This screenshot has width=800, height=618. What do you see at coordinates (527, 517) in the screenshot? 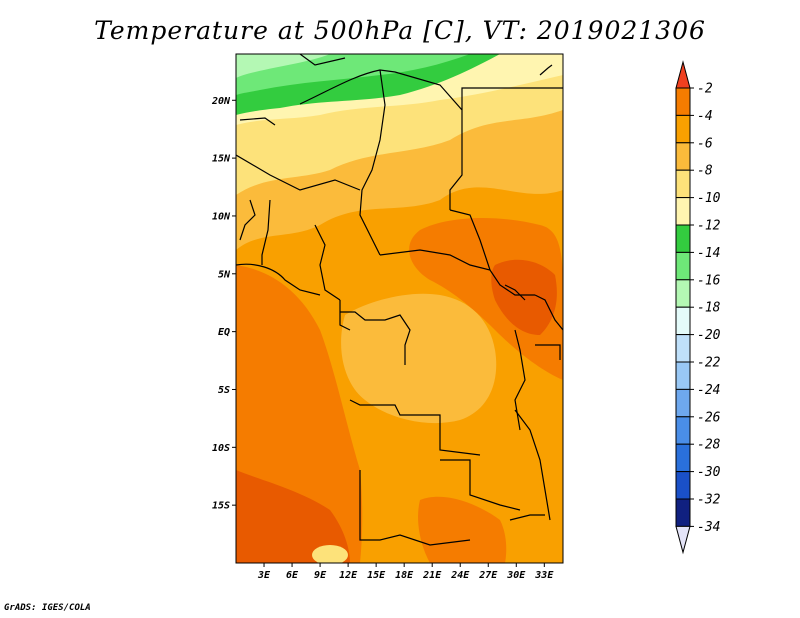
I see `border-mozambique` at bounding box center [527, 517].